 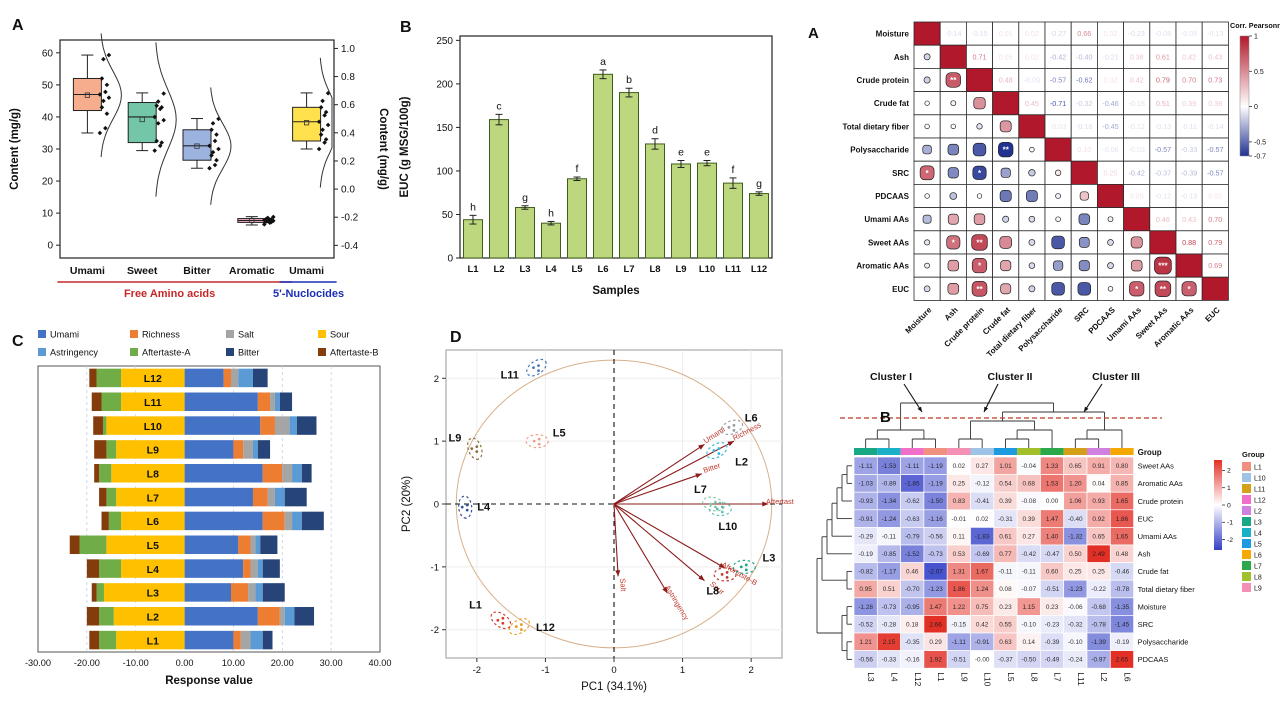 What do you see at coordinates (48, 150) in the screenshot?
I see `svg-text: 30` at bounding box center [48, 150].